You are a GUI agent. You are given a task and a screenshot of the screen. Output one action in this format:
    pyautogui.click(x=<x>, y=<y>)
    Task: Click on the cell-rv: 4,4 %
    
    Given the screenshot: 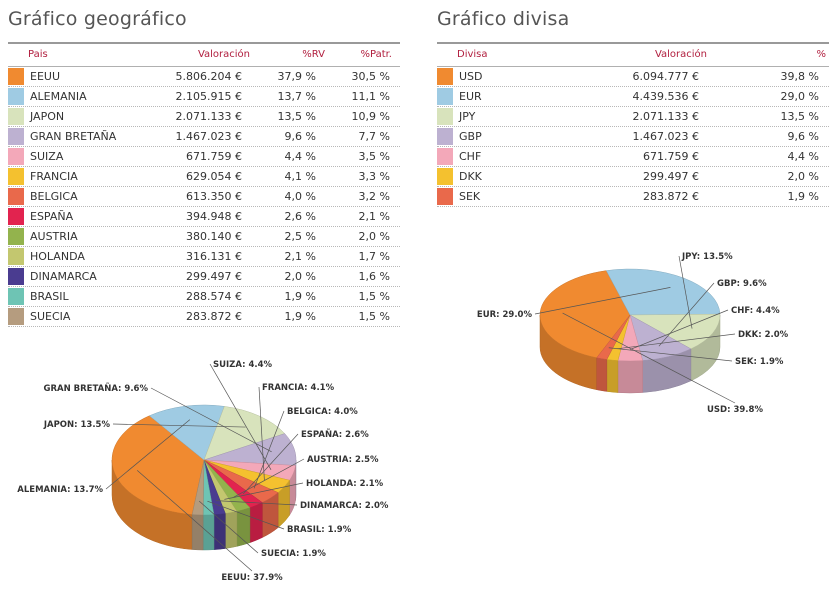 What is the action you would take?
    pyautogui.click(x=300, y=156)
    